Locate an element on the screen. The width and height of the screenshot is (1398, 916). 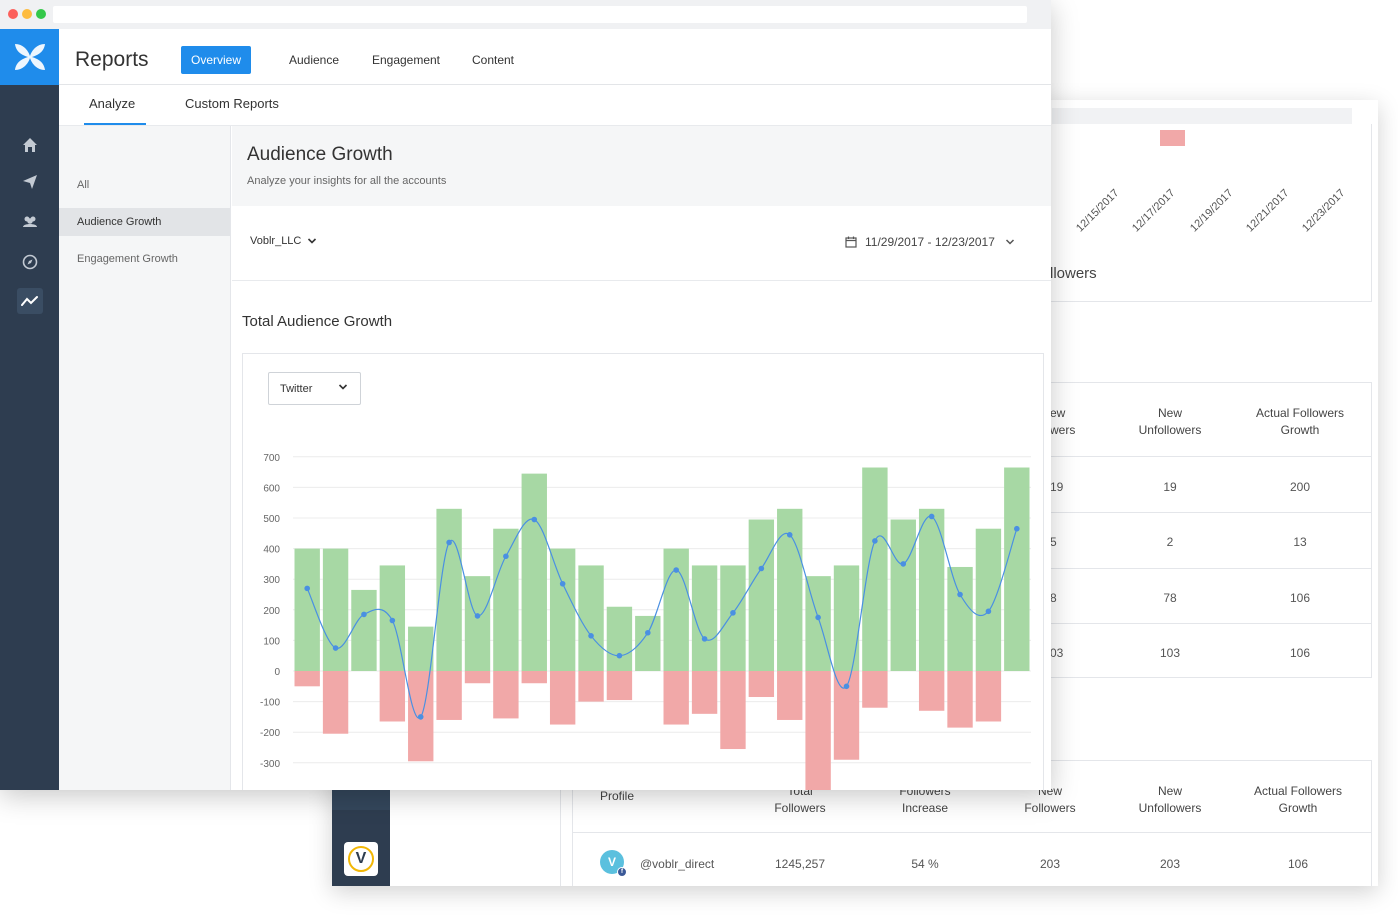
menu-item-engagement-growth: Engagement Growth is located at coordinates (127, 259).